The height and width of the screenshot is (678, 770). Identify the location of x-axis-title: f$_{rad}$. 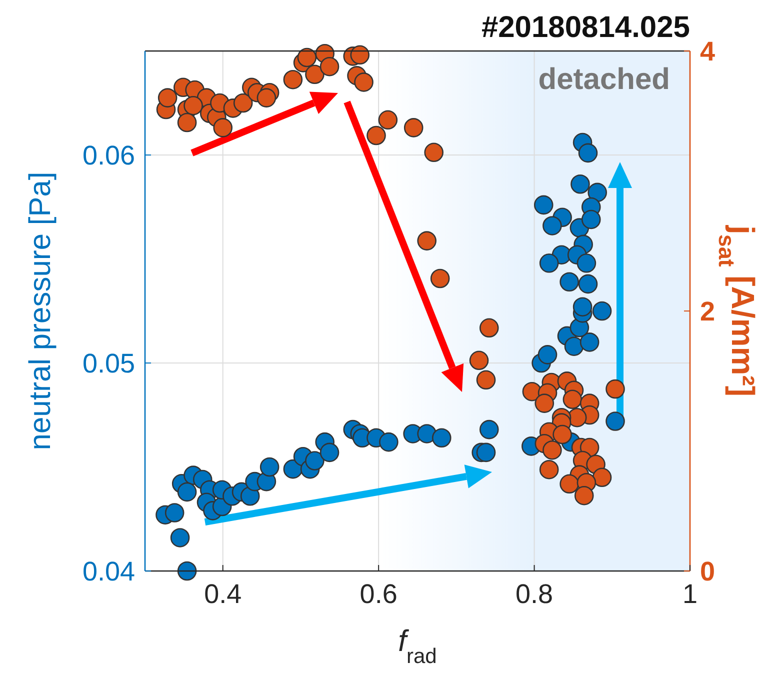
(417, 646).